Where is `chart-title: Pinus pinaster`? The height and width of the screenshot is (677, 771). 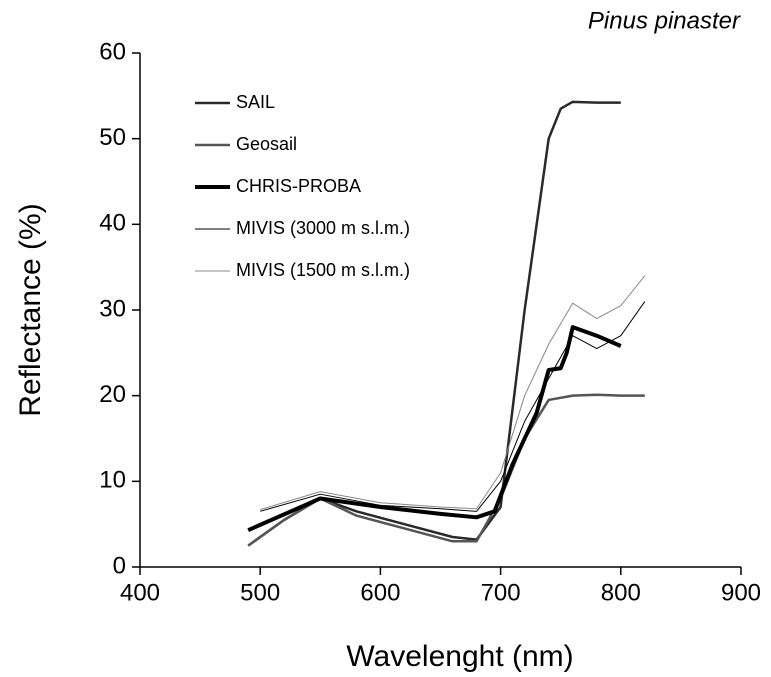
chart-title: Pinus pinaster is located at coordinates (664, 20).